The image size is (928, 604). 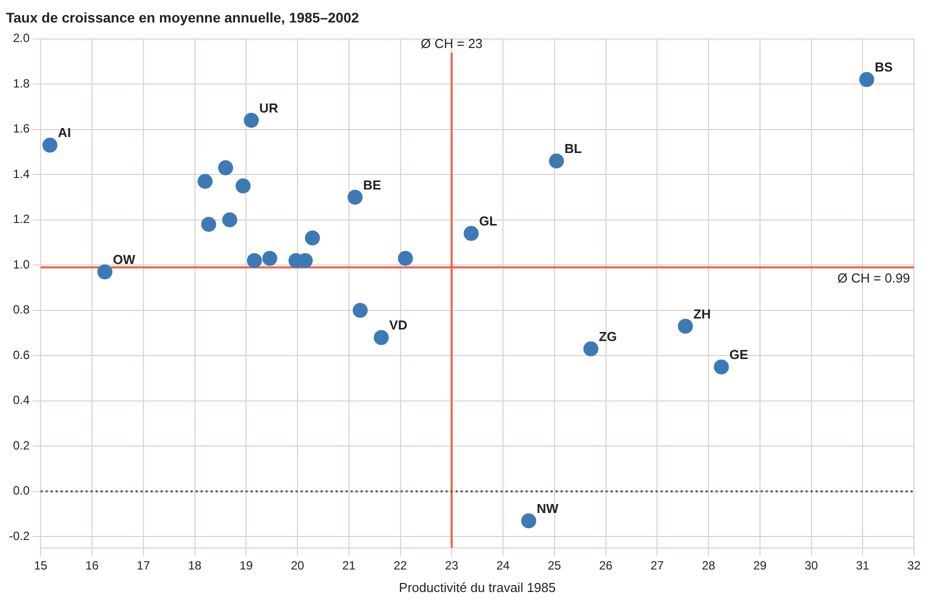 I want to click on annotation: GE, so click(x=738, y=354).